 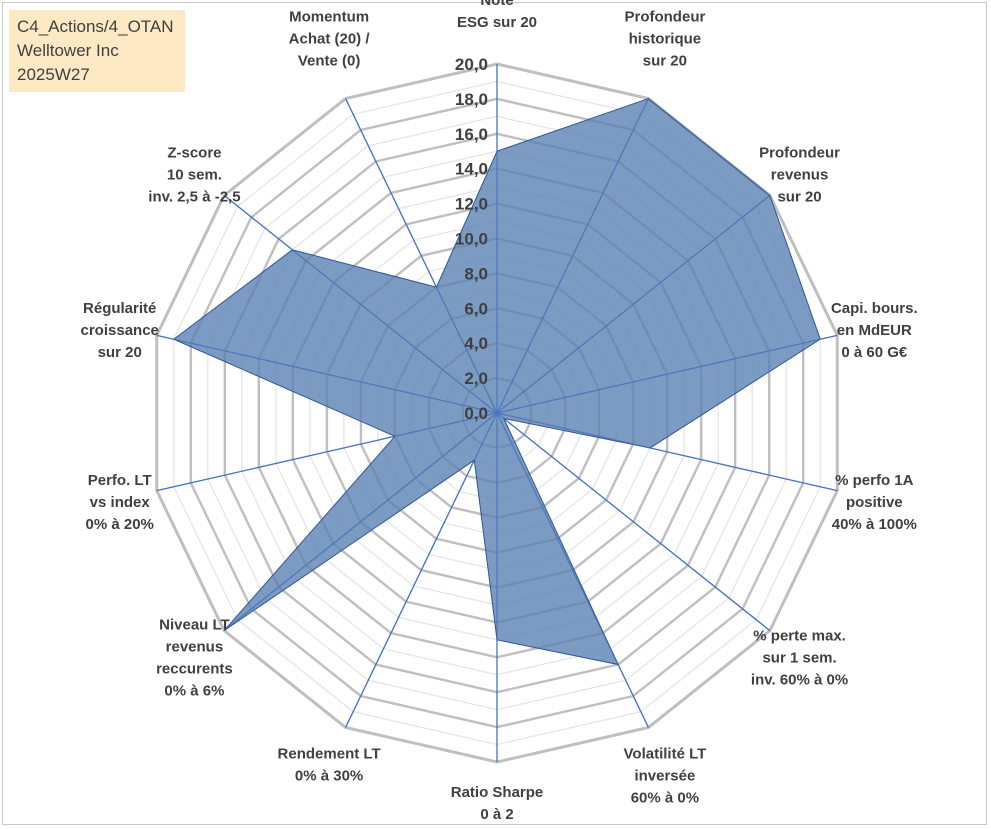 What do you see at coordinates (471, 204) in the screenshot?
I see `tick-label: 12,0` at bounding box center [471, 204].